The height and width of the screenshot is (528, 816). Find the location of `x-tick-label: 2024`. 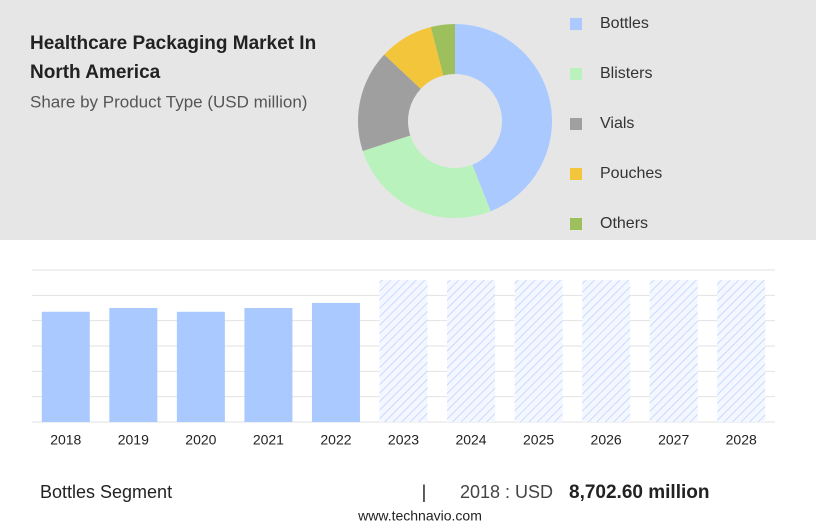

x-tick-label: 2024 is located at coordinates (470, 440).